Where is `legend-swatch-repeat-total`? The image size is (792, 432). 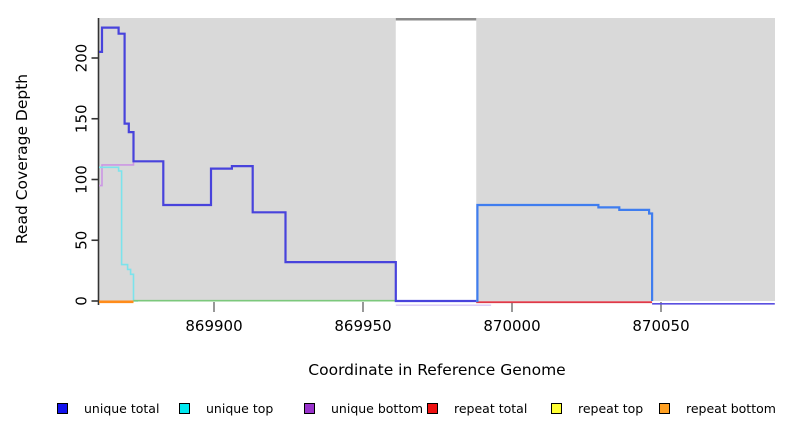
legend-swatch-repeat-total is located at coordinates (432, 408).